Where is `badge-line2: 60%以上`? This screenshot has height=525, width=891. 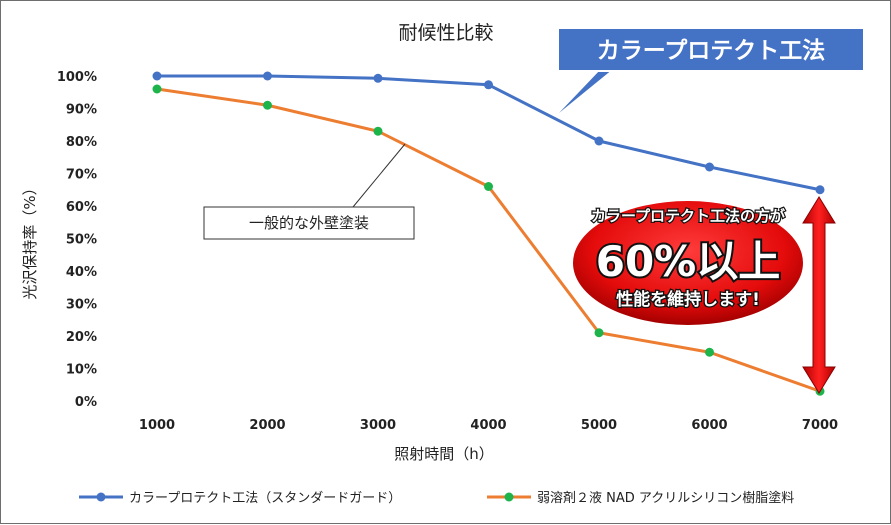
badge-line2: 60%以上 is located at coordinates (688, 261).